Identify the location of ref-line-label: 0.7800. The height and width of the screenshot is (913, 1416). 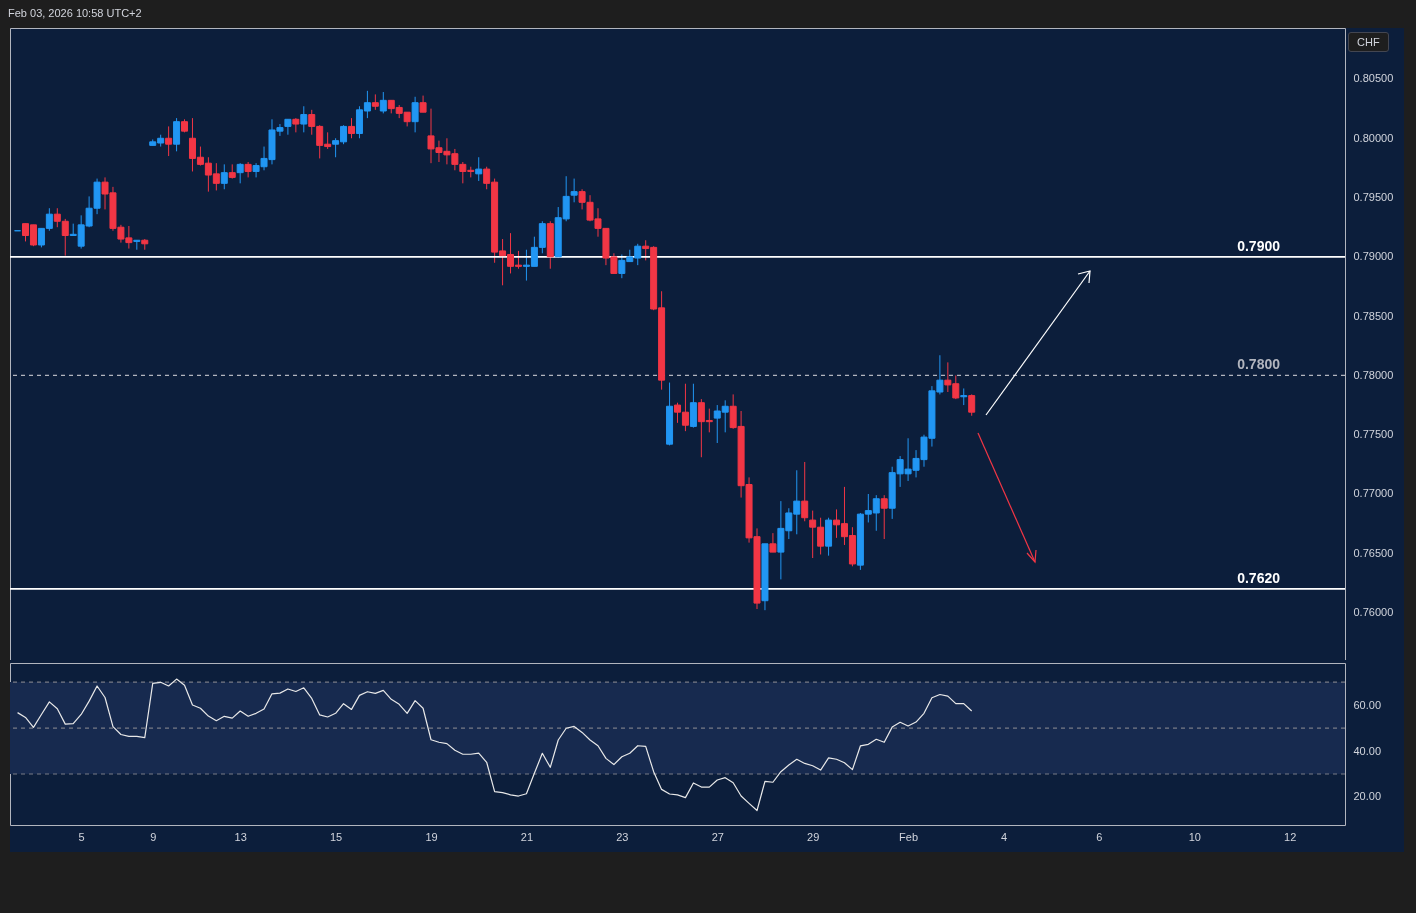
(1259, 364).